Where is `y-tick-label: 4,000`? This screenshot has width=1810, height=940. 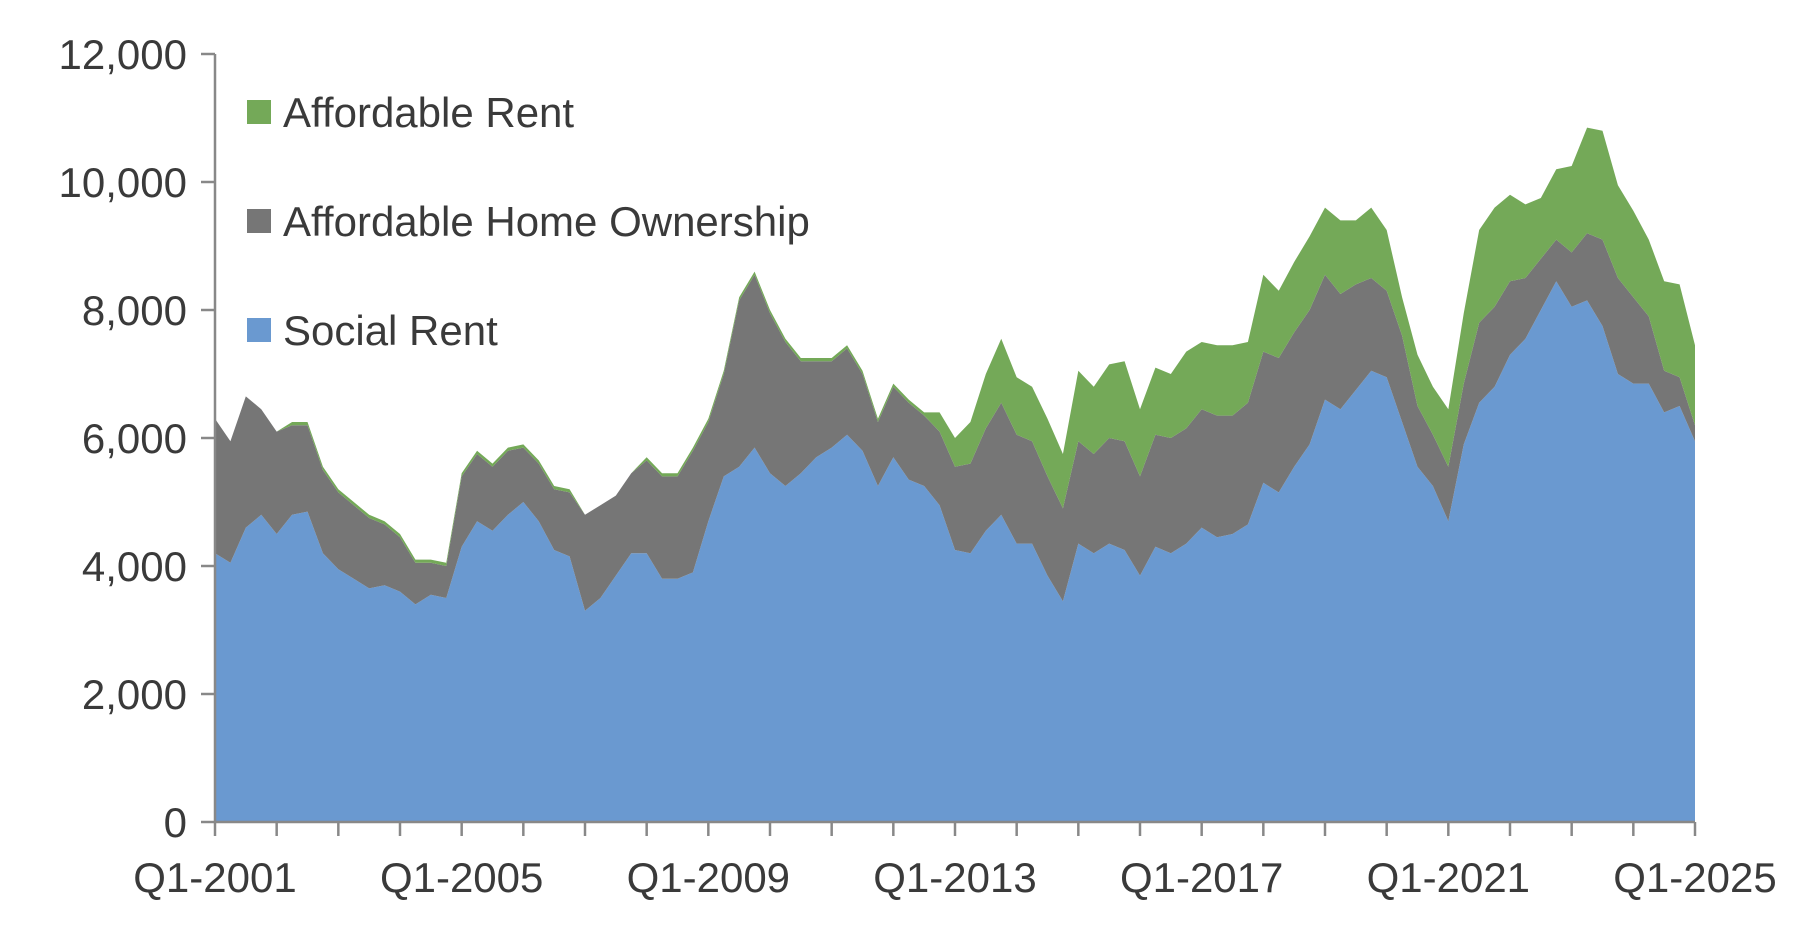
y-tick-label: 4,000 is located at coordinates (134, 566).